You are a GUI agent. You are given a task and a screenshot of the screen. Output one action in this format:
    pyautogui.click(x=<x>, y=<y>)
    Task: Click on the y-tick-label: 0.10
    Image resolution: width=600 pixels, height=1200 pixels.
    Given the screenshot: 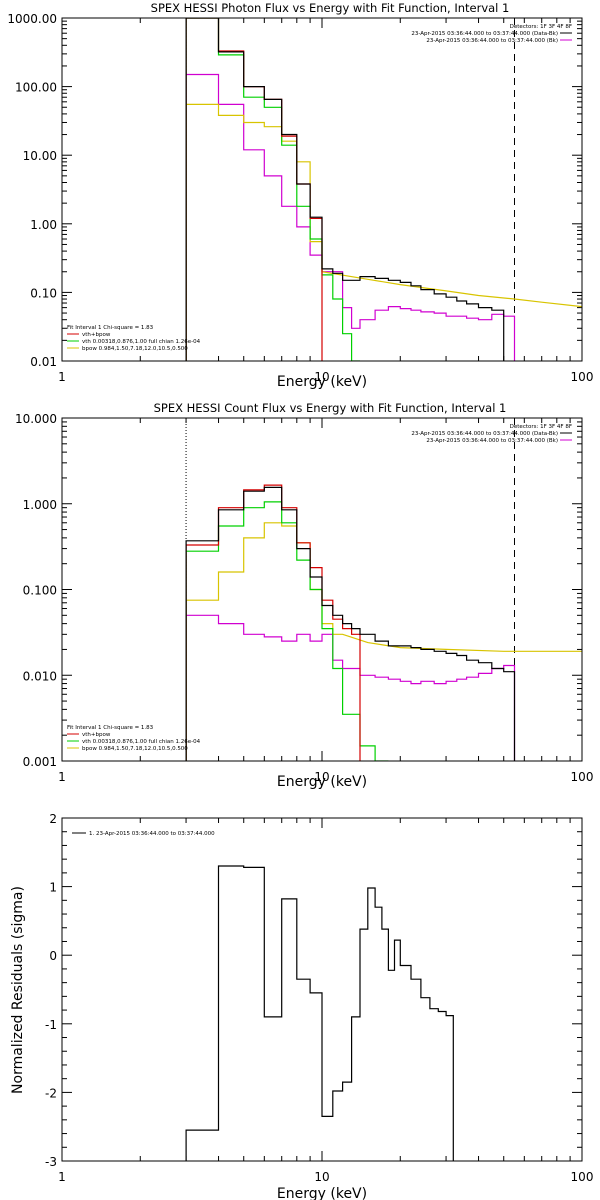 What is the action you would take?
    pyautogui.click(x=43, y=293)
    